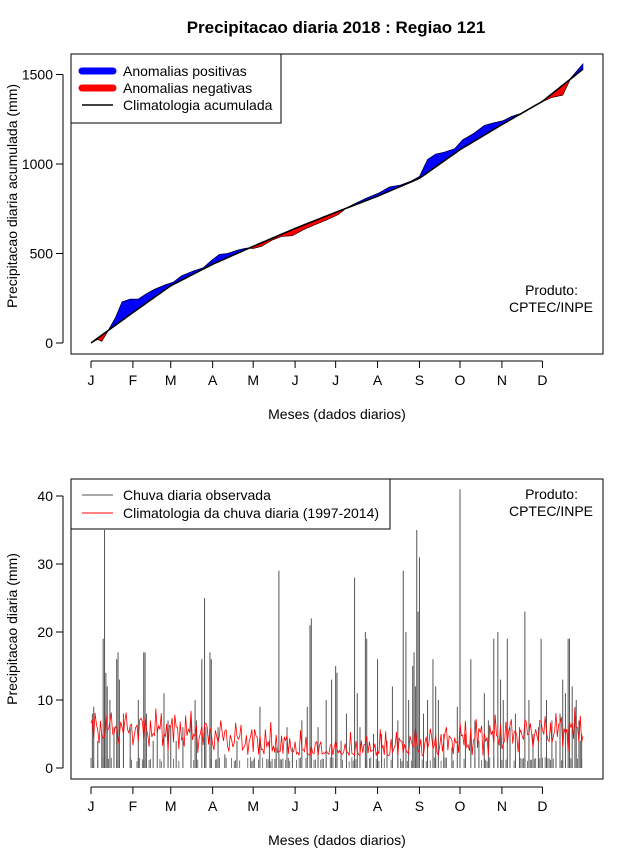  What do you see at coordinates (49, 343) in the screenshot?
I see `top-y-tick-label: 0` at bounding box center [49, 343].